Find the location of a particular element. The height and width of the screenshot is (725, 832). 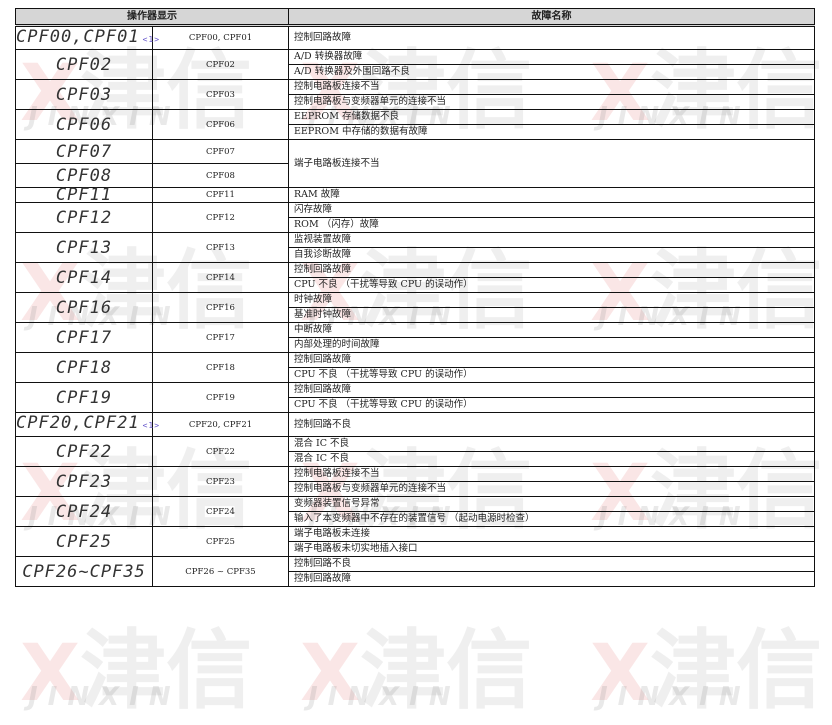

display-code: CPF12 is located at coordinates (84, 217).